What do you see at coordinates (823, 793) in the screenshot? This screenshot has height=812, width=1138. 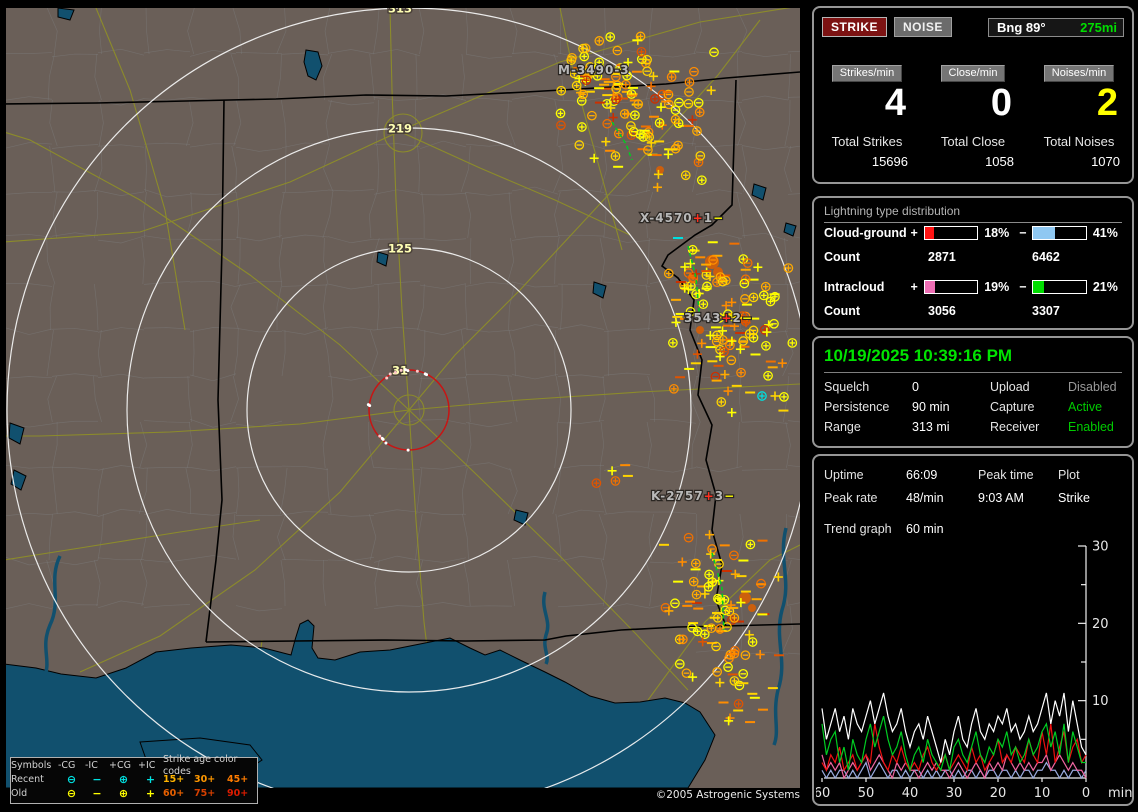 I see `svg-text: 60` at bounding box center [823, 793].